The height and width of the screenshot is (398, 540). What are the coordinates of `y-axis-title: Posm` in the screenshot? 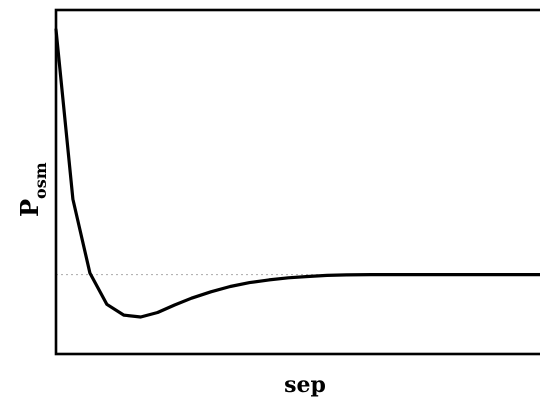 It's located at (32, 189).